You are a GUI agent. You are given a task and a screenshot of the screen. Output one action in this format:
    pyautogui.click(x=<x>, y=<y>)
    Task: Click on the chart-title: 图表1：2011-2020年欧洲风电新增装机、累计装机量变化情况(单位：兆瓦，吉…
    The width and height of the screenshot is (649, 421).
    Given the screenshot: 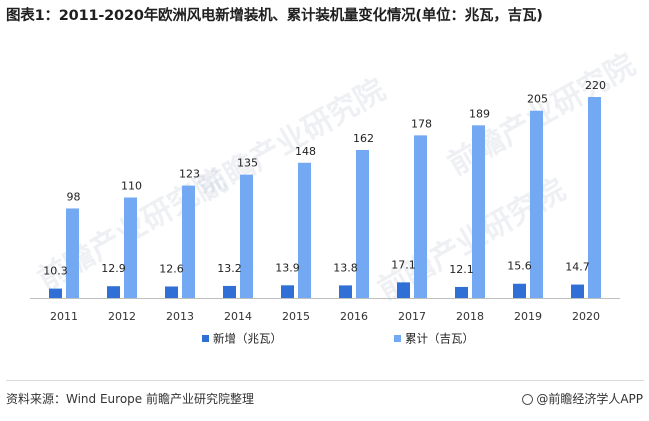 What is the action you would take?
    pyautogui.click(x=274, y=16)
    